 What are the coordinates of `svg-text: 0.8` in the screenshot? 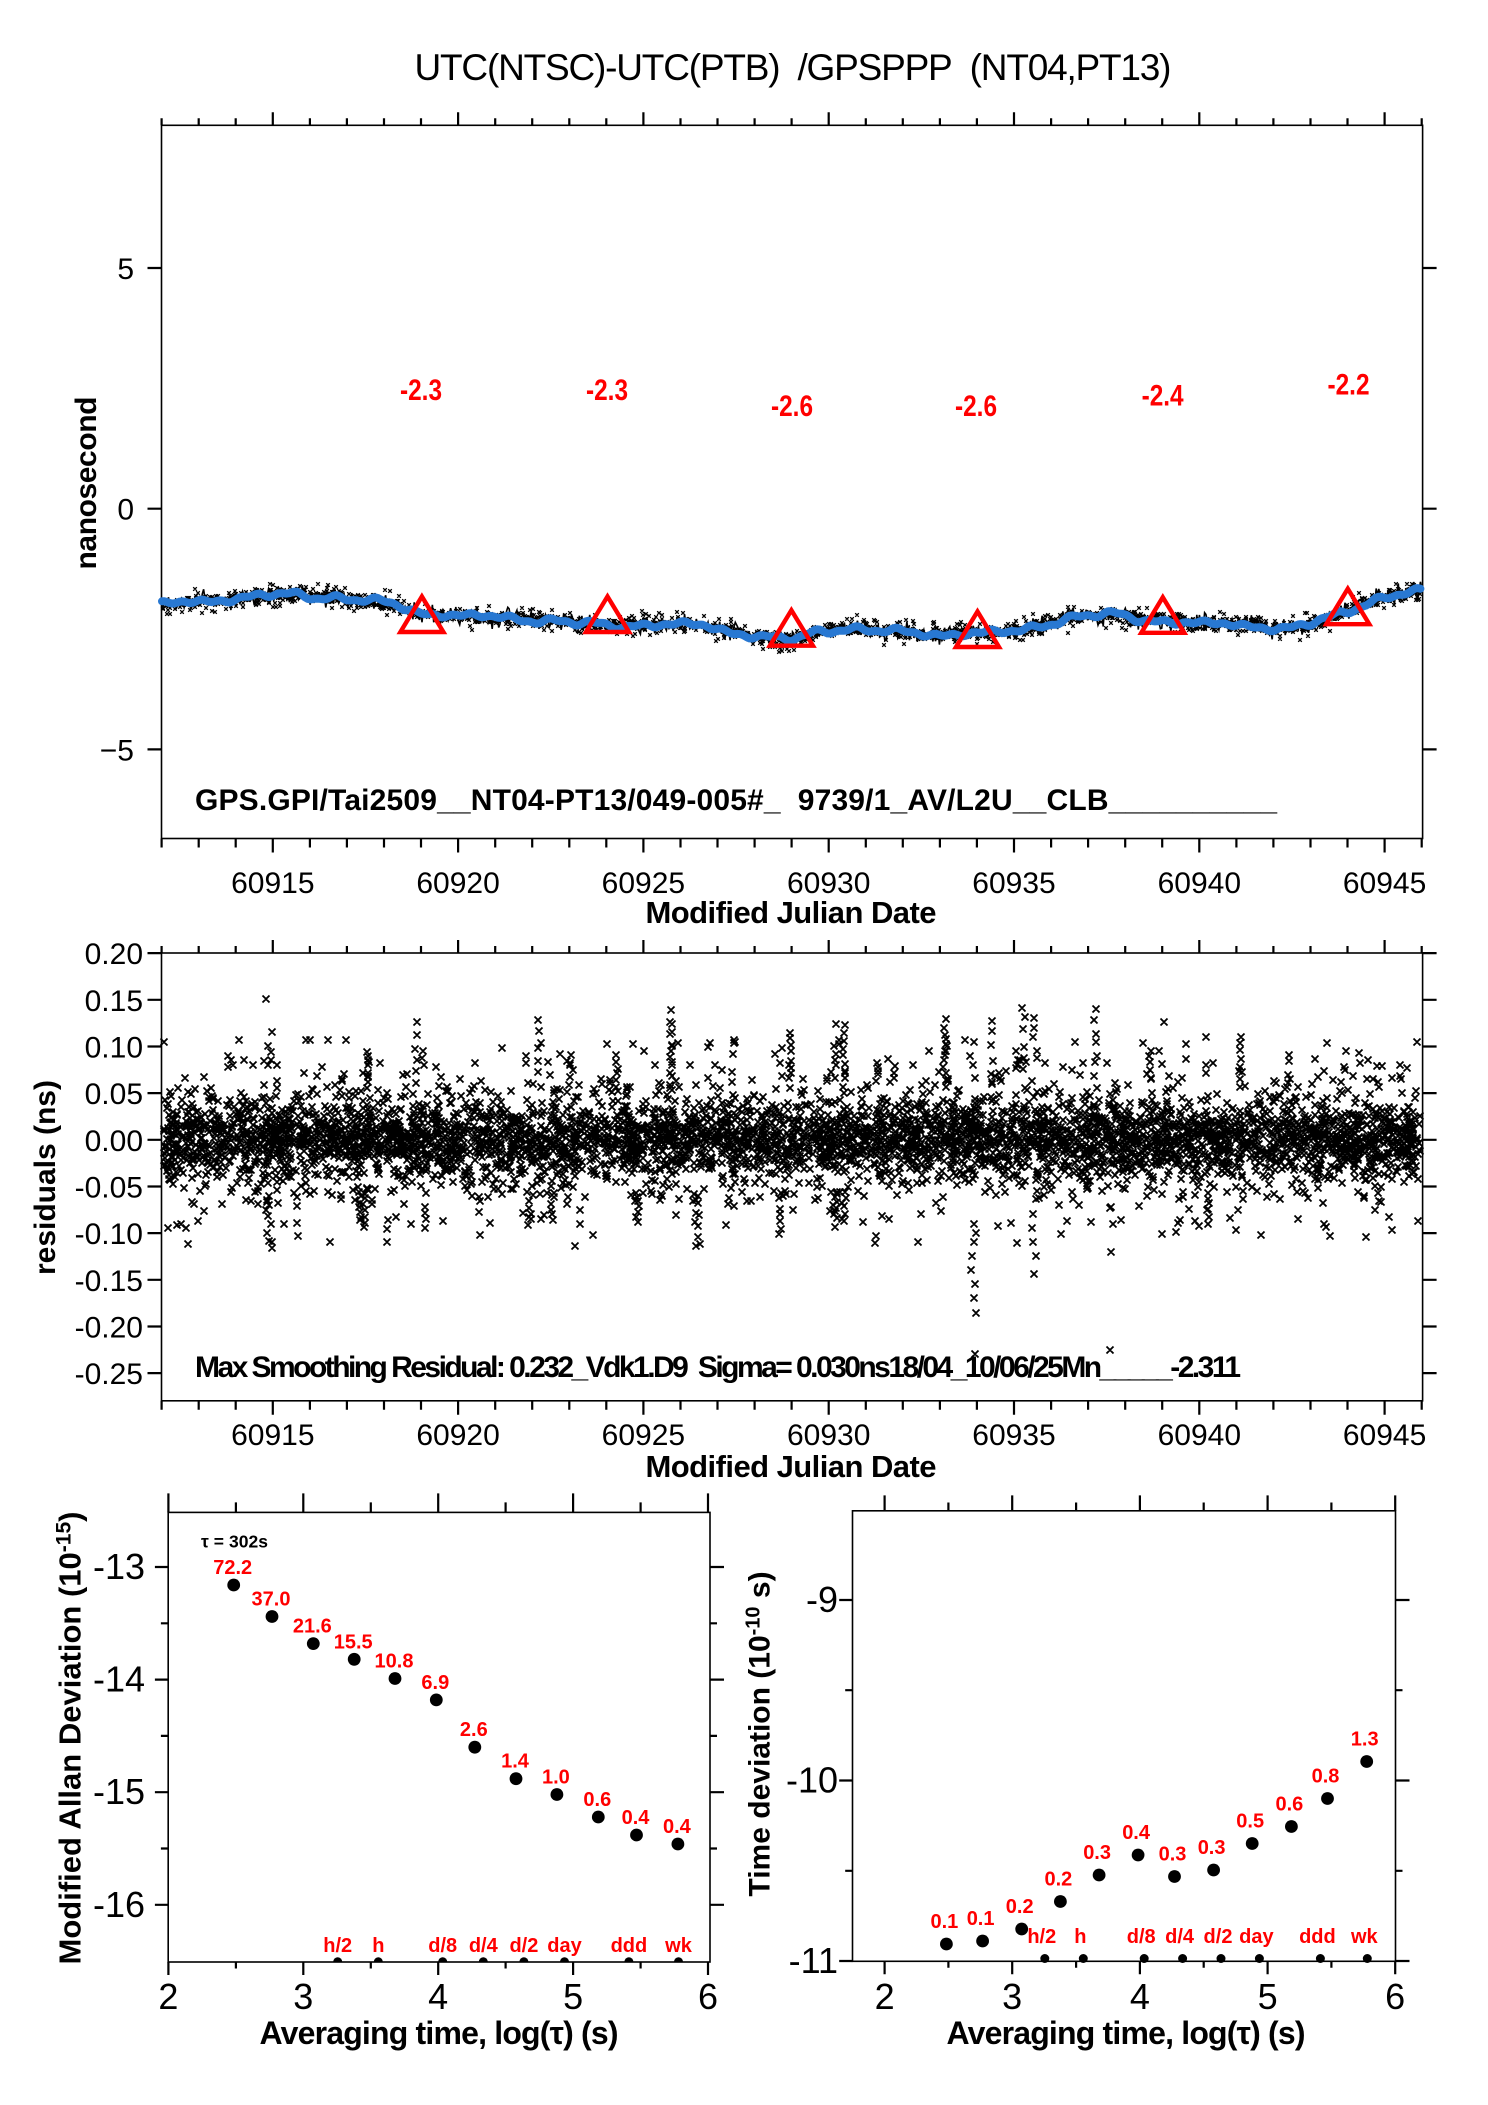 It's located at (1326, 1777).